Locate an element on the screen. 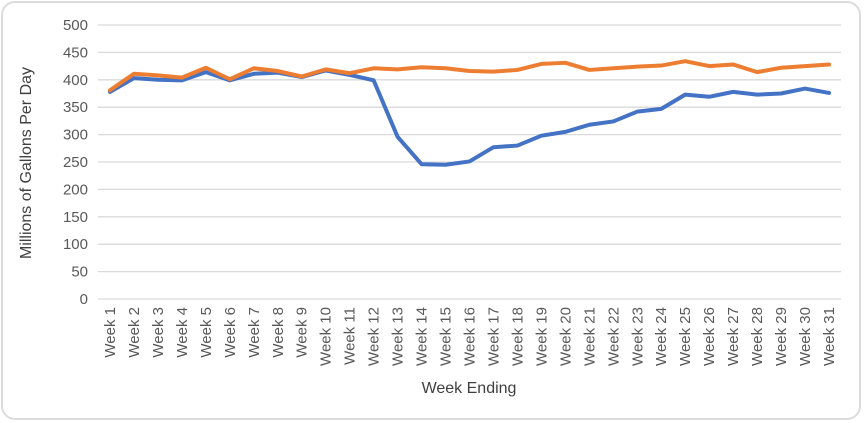  x-tick-label: Week 26 is located at coordinates (709, 336).